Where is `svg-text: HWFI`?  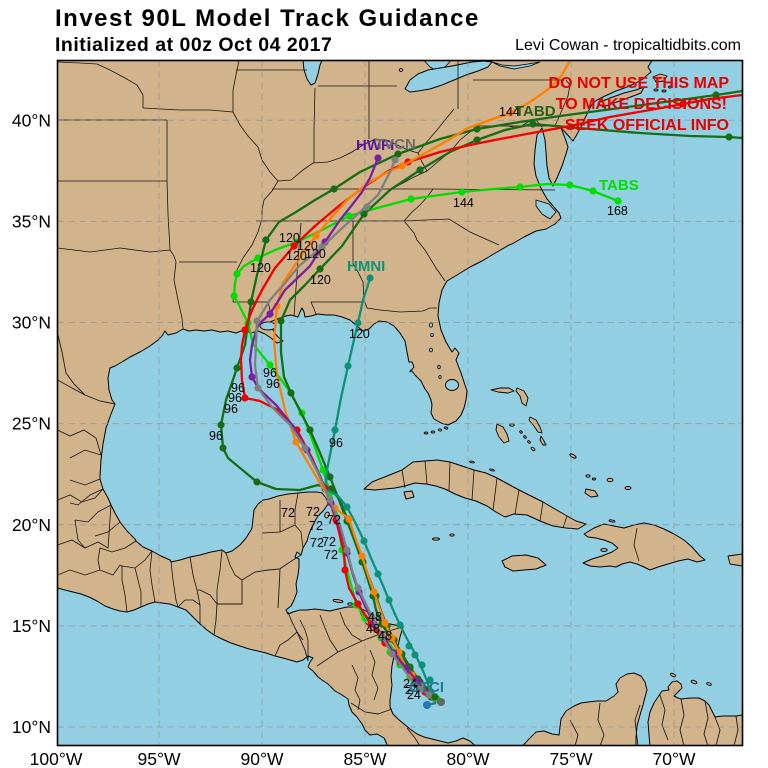
svg-text: HWFI is located at coordinates (375, 145).